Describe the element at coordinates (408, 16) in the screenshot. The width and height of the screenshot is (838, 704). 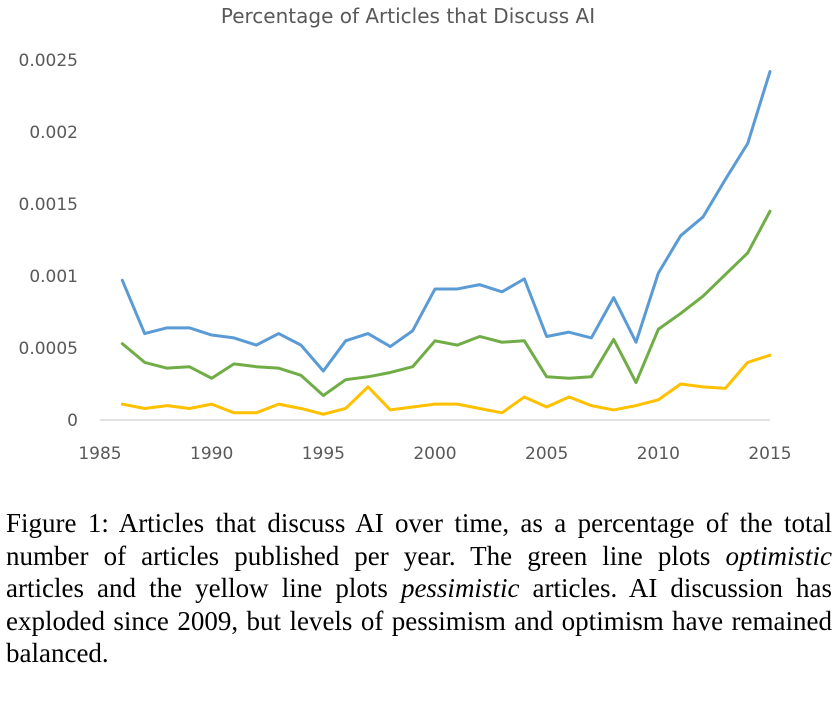
I see `chart-title: Percentage of Articles that Discuss AI` at that location.